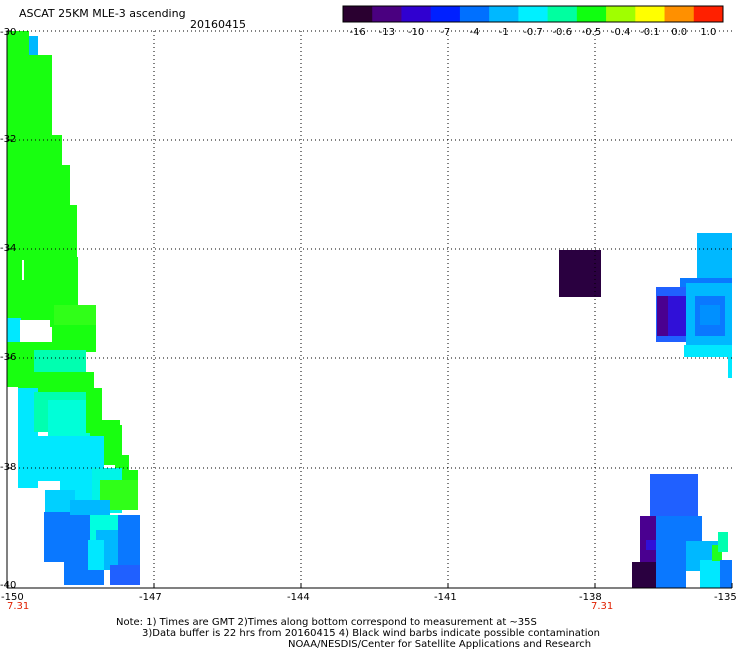 This screenshot has height=651, width=740. What do you see at coordinates (8, 585) in the screenshot?
I see `lat-label: -40` at bounding box center [8, 585].